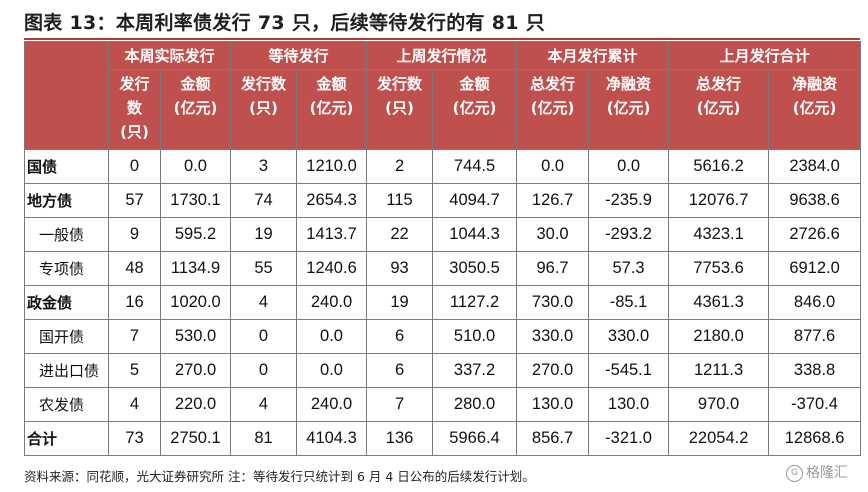 The width and height of the screenshot is (868, 492). I want to click on table-cell: 93, so click(400, 268).